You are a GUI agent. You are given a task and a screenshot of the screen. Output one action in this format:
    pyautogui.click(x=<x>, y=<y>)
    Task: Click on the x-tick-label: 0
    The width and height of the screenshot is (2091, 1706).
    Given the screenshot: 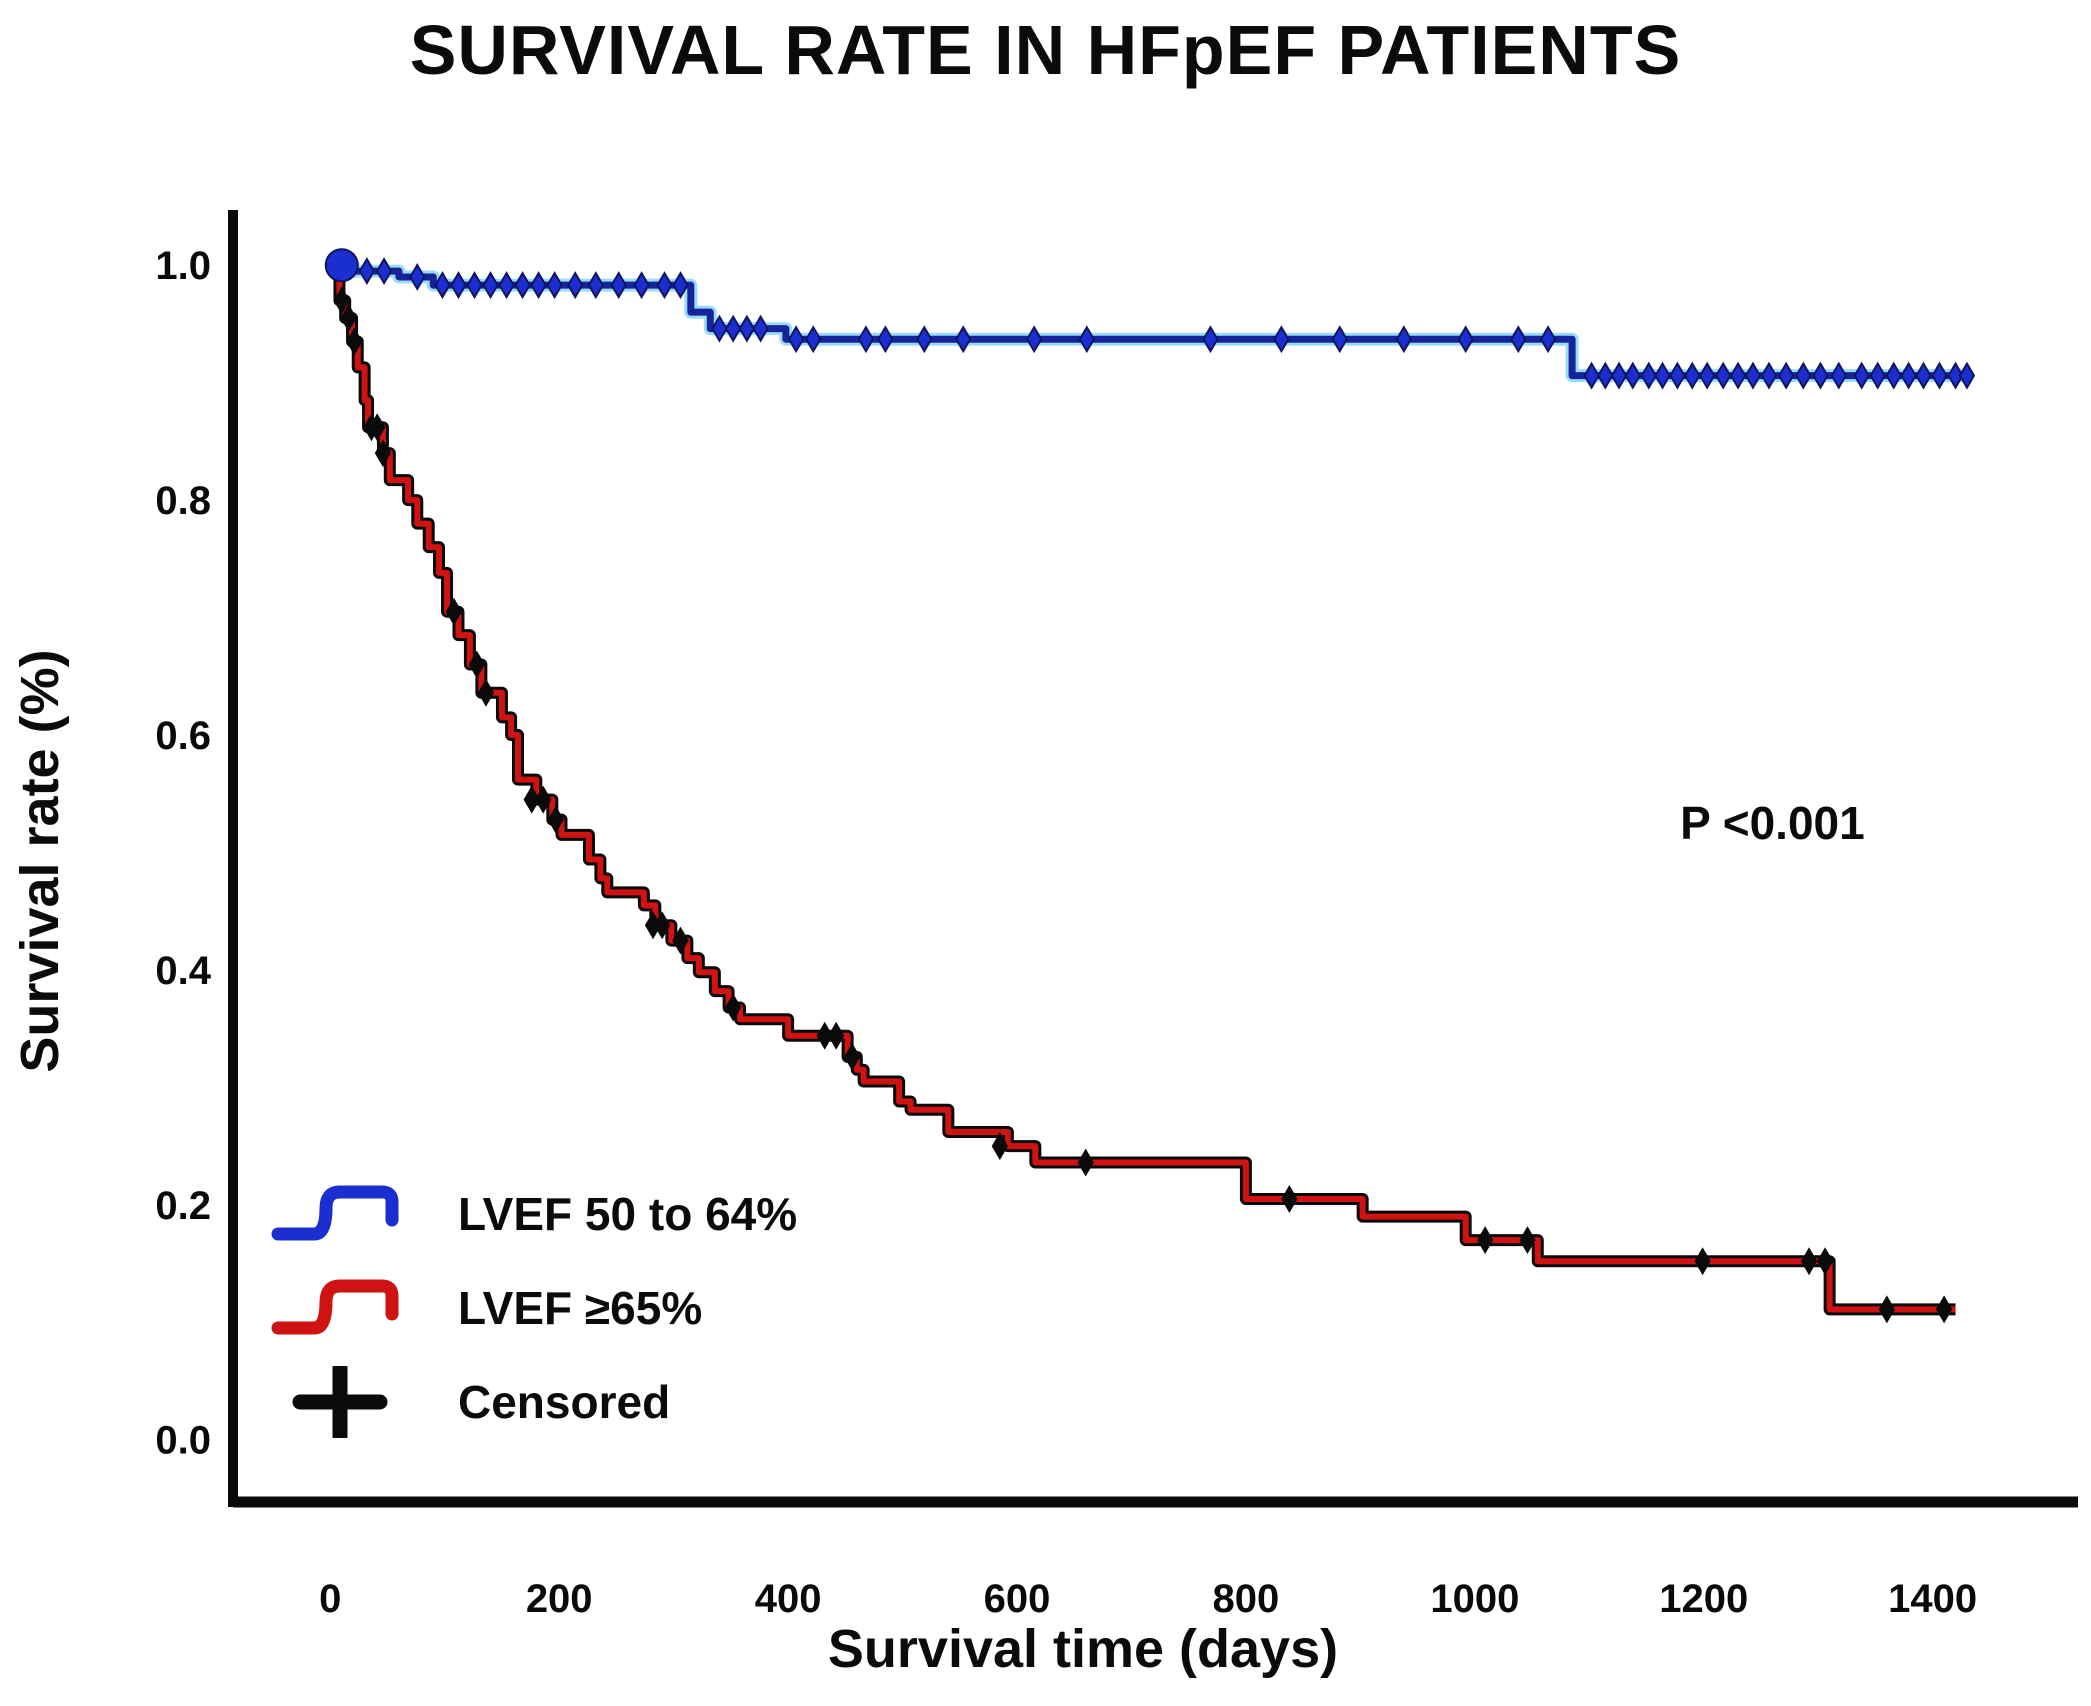 What is the action you would take?
    pyautogui.click(x=330, y=1599)
    